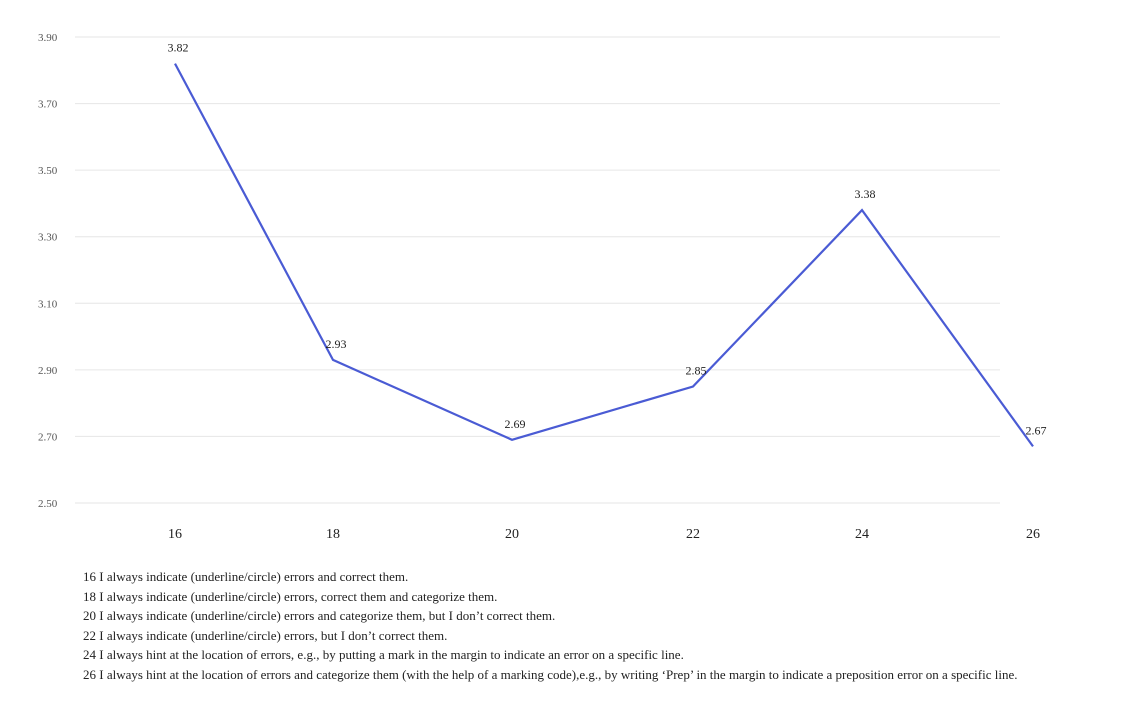 The width and height of the screenshot is (1148, 719). What do you see at coordinates (48, 371) in the screenshot?
I see `y-tick-label: 2.90` at bounding box center [48, 371].